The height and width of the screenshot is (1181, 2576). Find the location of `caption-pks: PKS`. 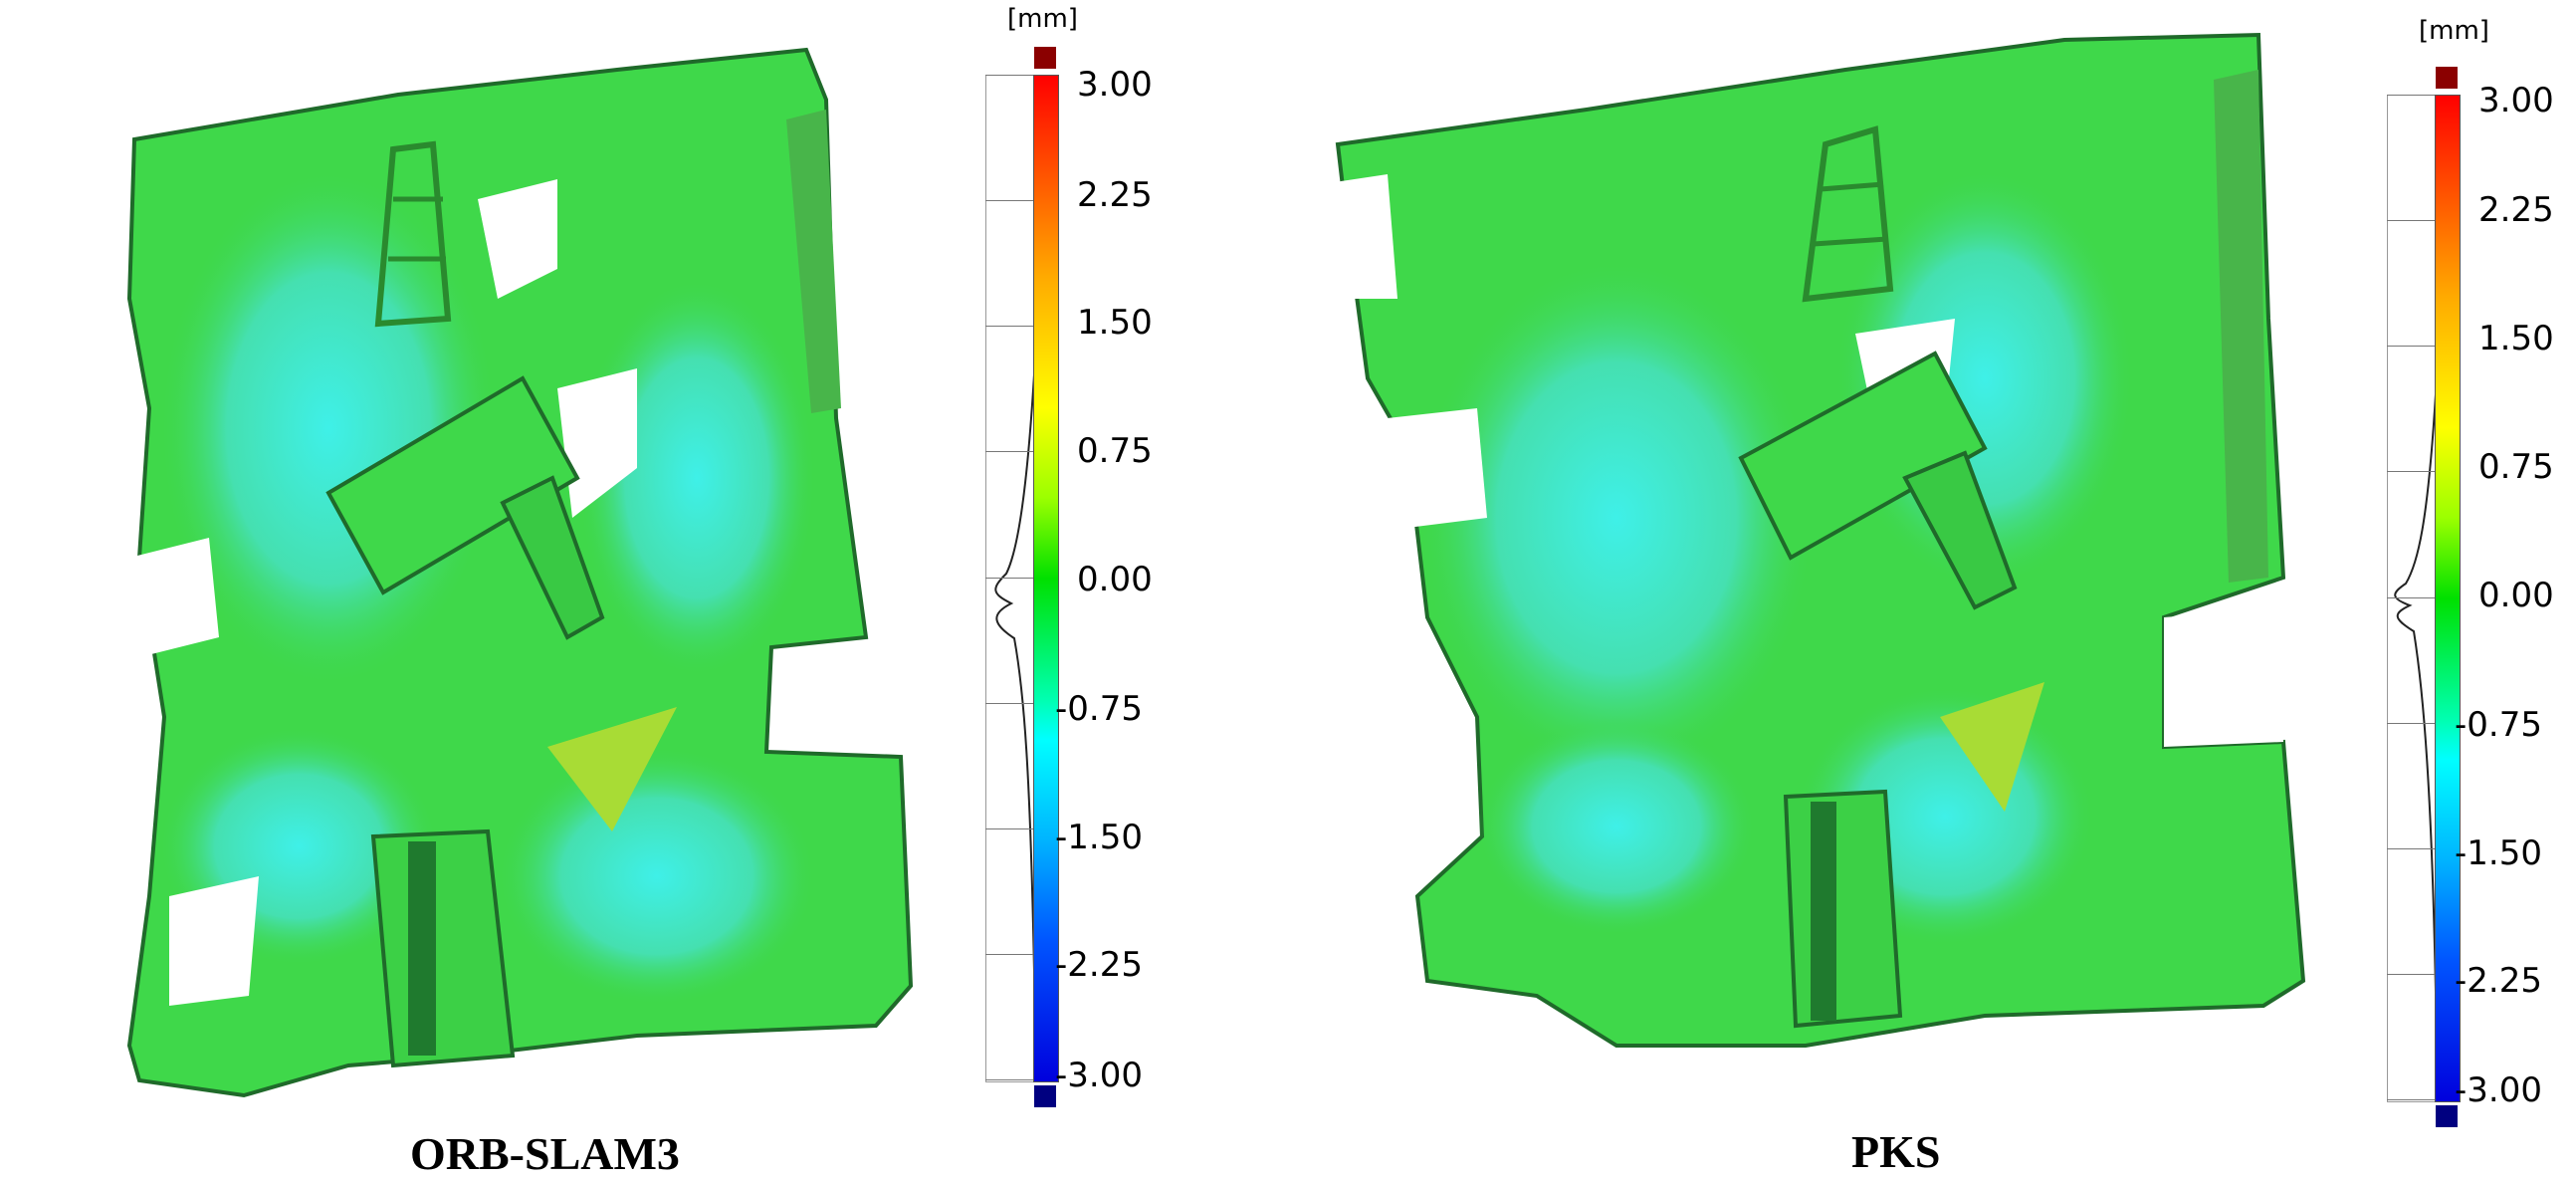

caption-pks: PKS is located at coordinates (1896, 1151).